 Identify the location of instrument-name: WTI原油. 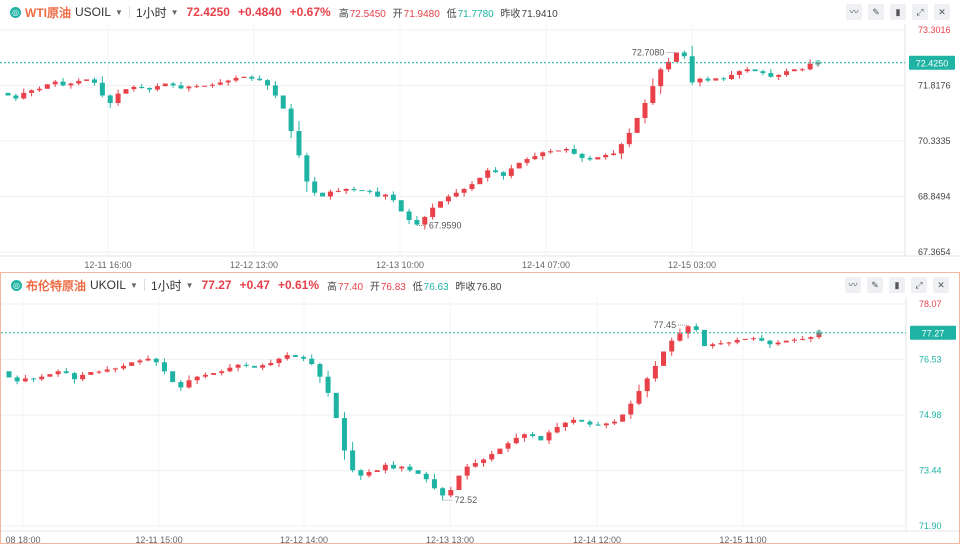
(48, 12).